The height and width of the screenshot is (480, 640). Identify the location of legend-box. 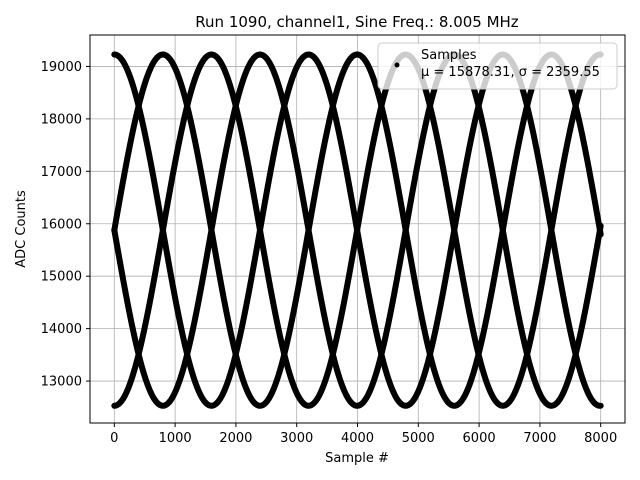
(497, 66).